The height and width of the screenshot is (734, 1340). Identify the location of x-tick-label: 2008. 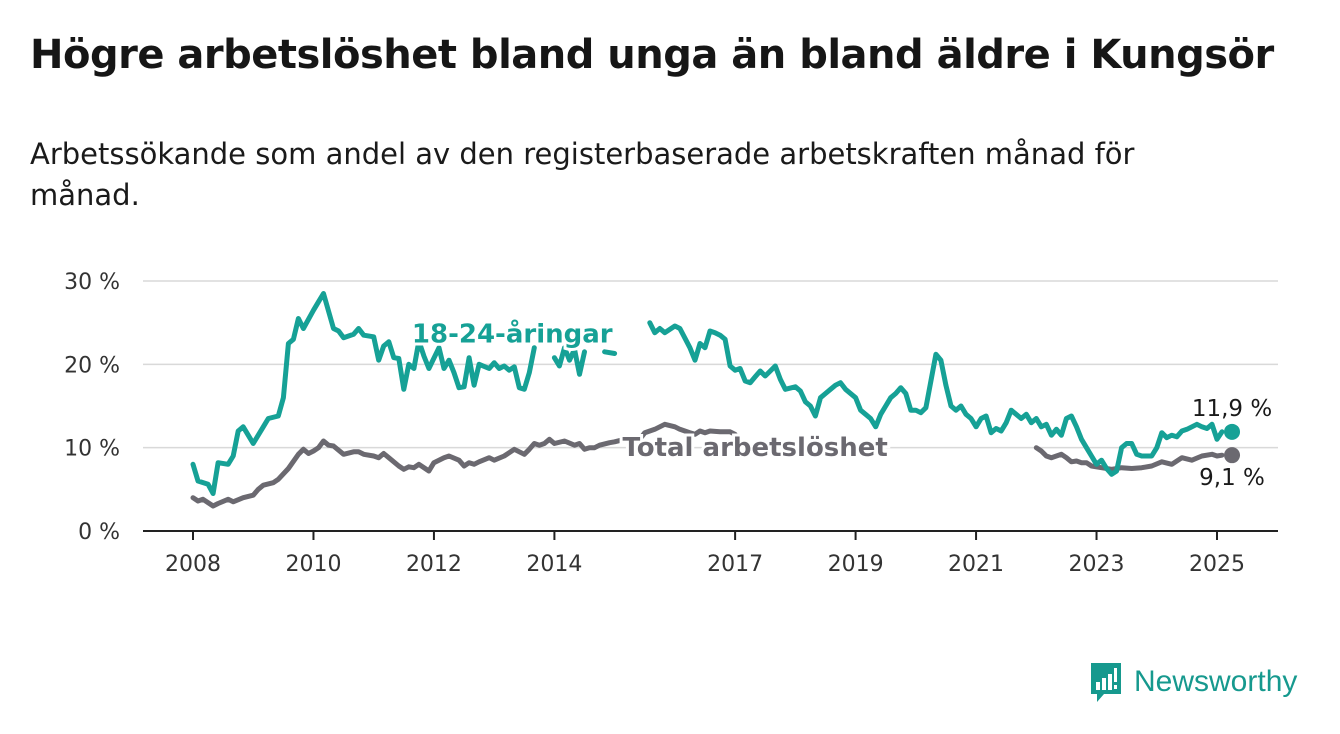
(193, 564).